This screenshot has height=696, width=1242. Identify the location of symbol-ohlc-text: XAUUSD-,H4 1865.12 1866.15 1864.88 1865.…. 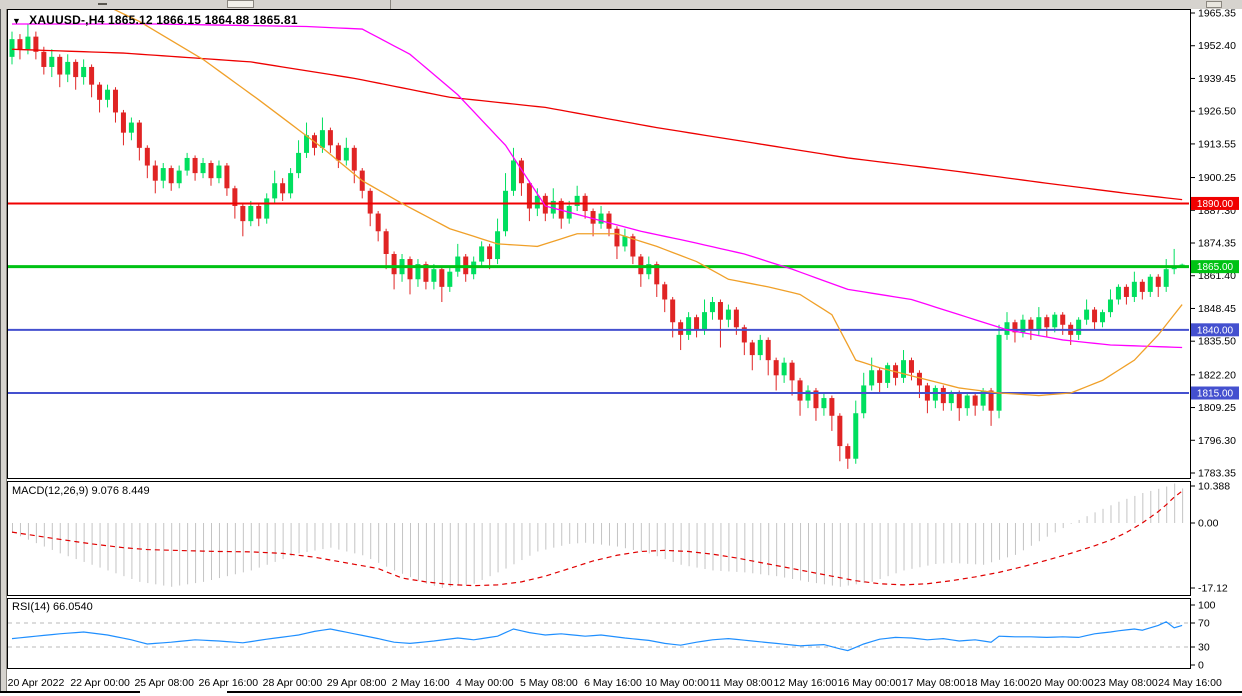
(163, 20).